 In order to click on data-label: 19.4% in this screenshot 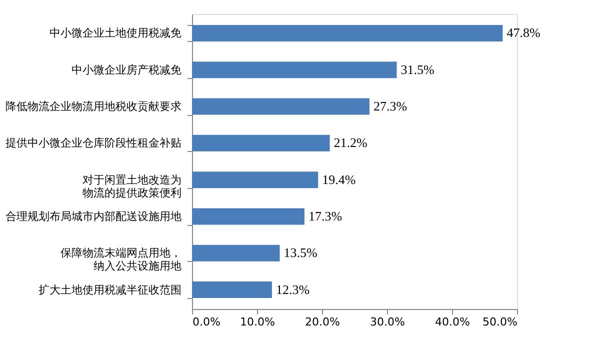, I will do `click(339, 179)`.